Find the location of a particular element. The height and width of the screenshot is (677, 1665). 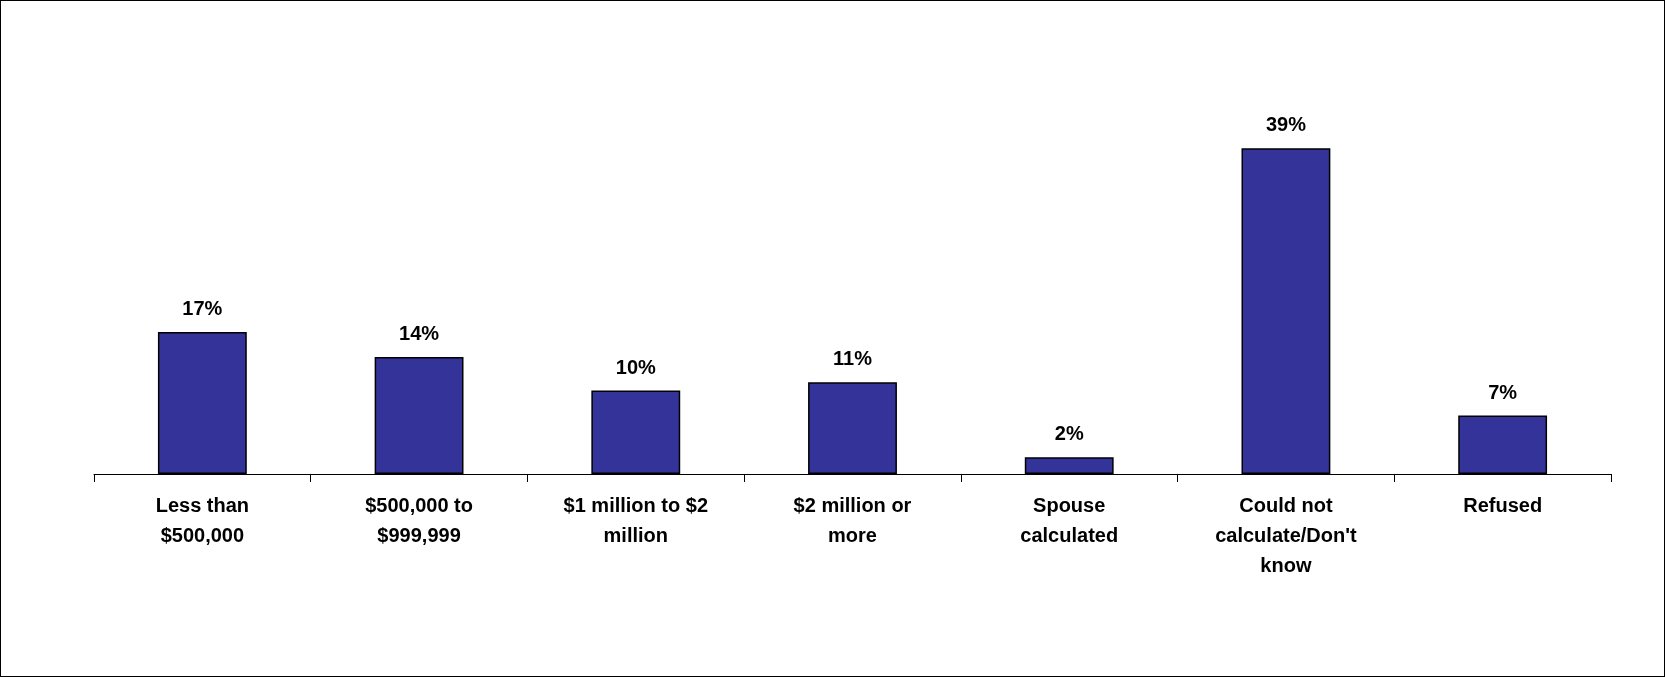

x-tick-label: Could not calculate/Don't know is located at coordinates (1286, 535).